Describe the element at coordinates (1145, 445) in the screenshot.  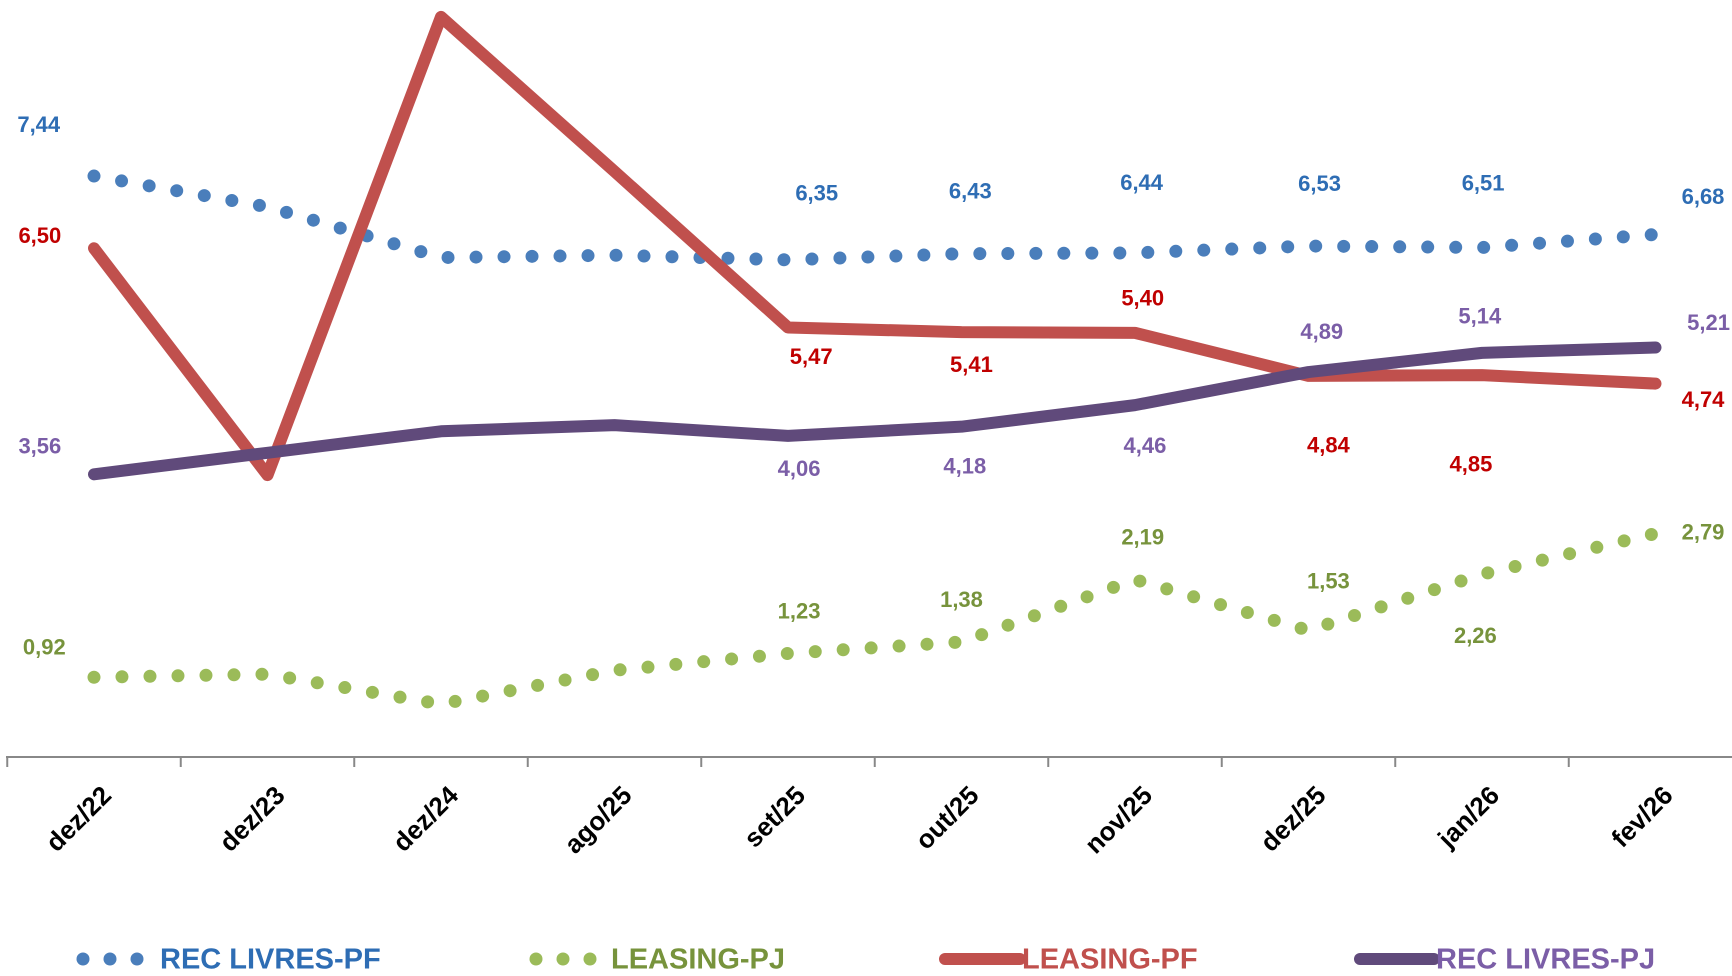
I see `value-label: 4,46` at that location.